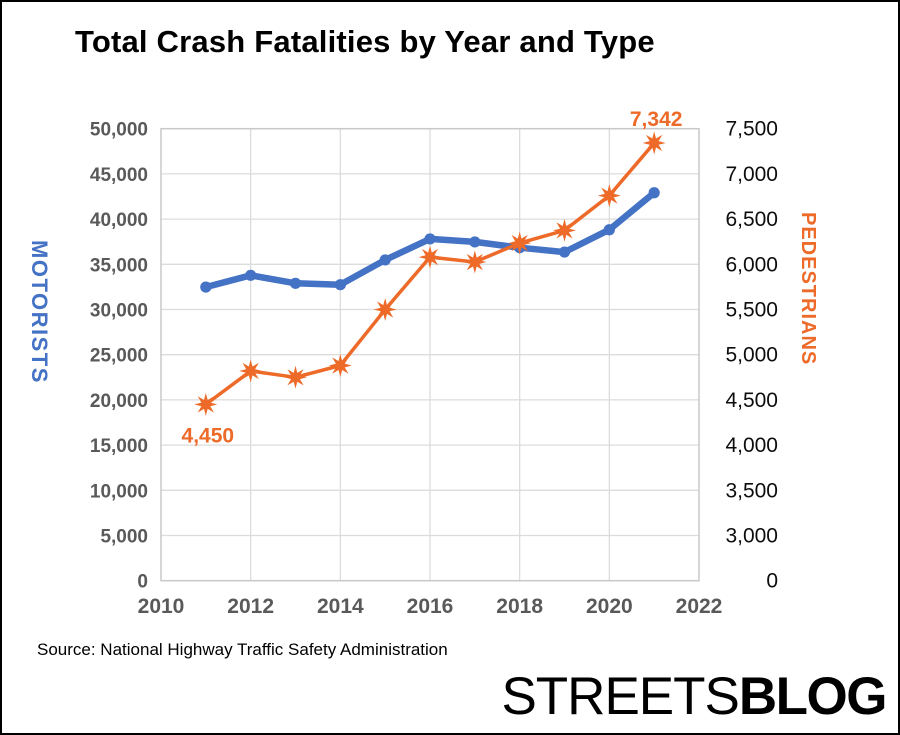 Image resolution: width=900 pixels, height=735 pixels. What do you see at coordinates (119, 356) in the screenshot?
I see `left-axis-tick: 25,000` at bounding box center [119, 356].